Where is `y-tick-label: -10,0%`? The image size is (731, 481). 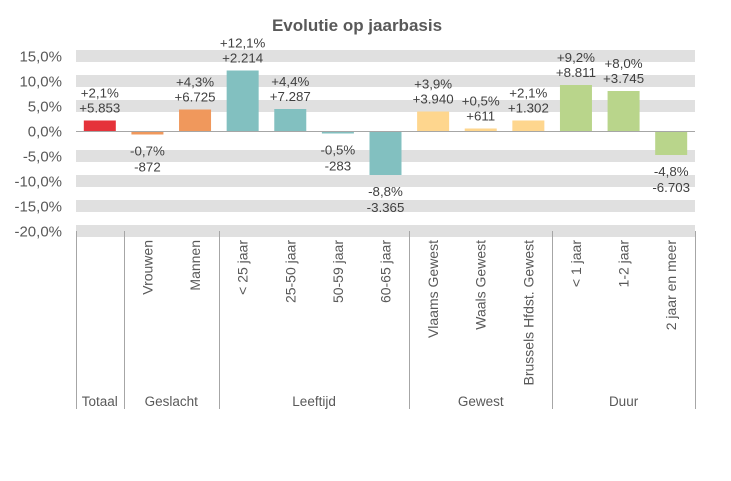 y-tick-label: -10,0% is located at coordinates (38, 182).